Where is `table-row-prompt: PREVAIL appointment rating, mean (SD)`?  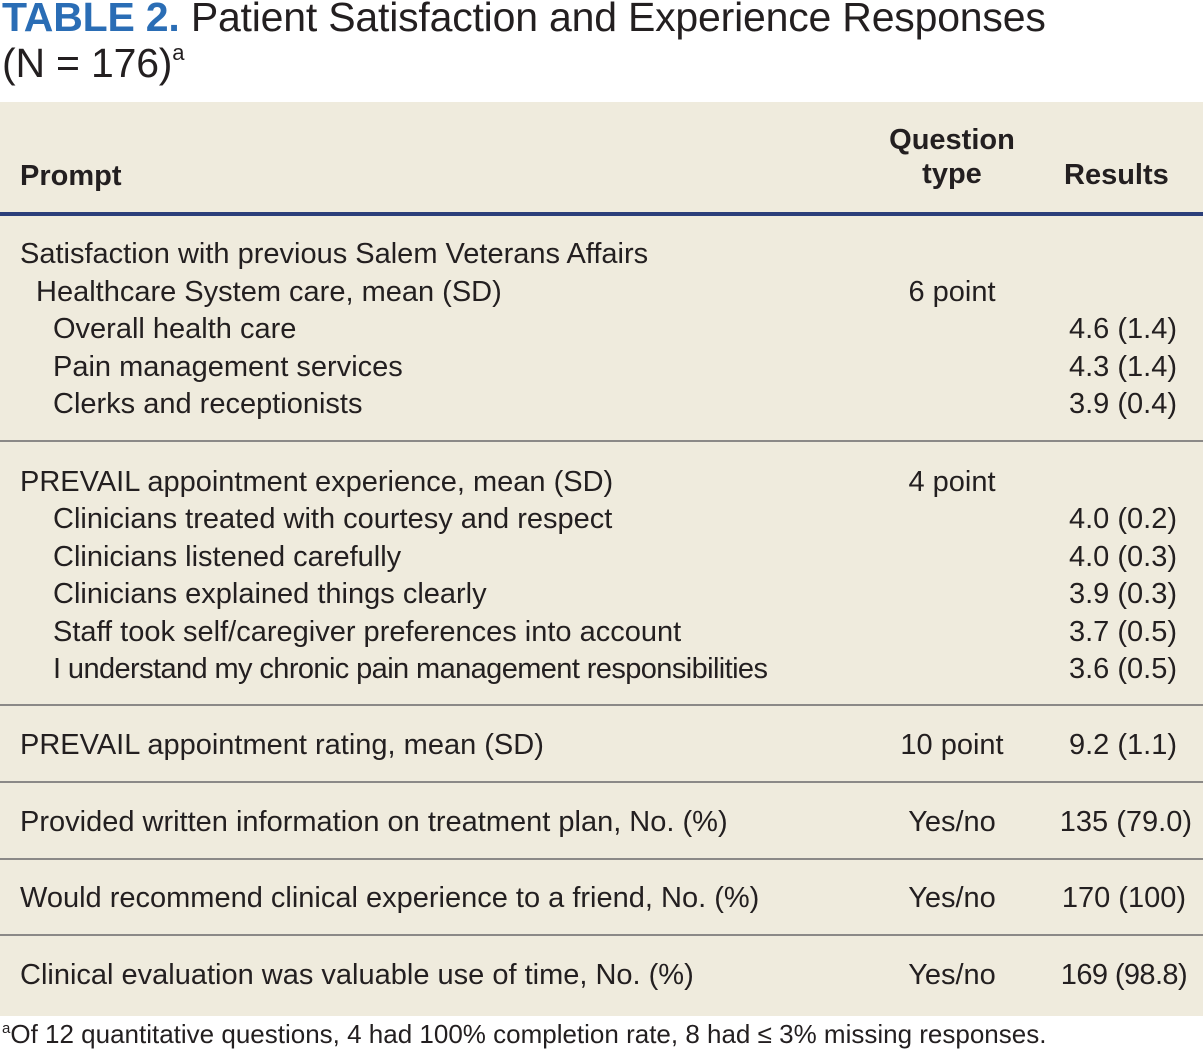
table-row-prompt: PREVAIL appointment rating, mean (SD) is located at coordinates (282, 745).